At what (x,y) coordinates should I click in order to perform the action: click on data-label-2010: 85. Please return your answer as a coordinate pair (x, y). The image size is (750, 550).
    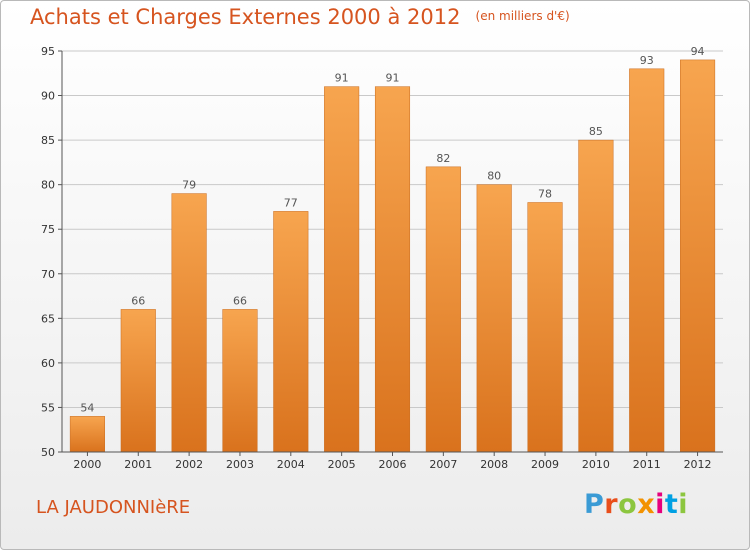
    Looking at the image, I should click on (596, 131).